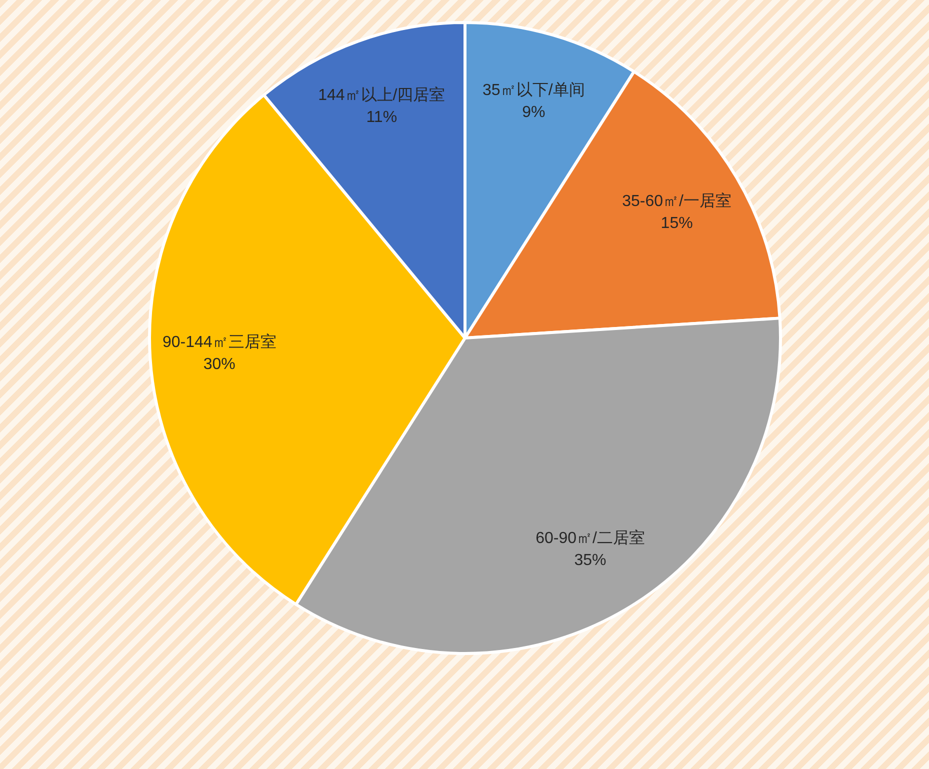  What do you see at coordinates (676, 223) in the screenshot?
I see `data-label: 15%` at bounding box center [676, 223].